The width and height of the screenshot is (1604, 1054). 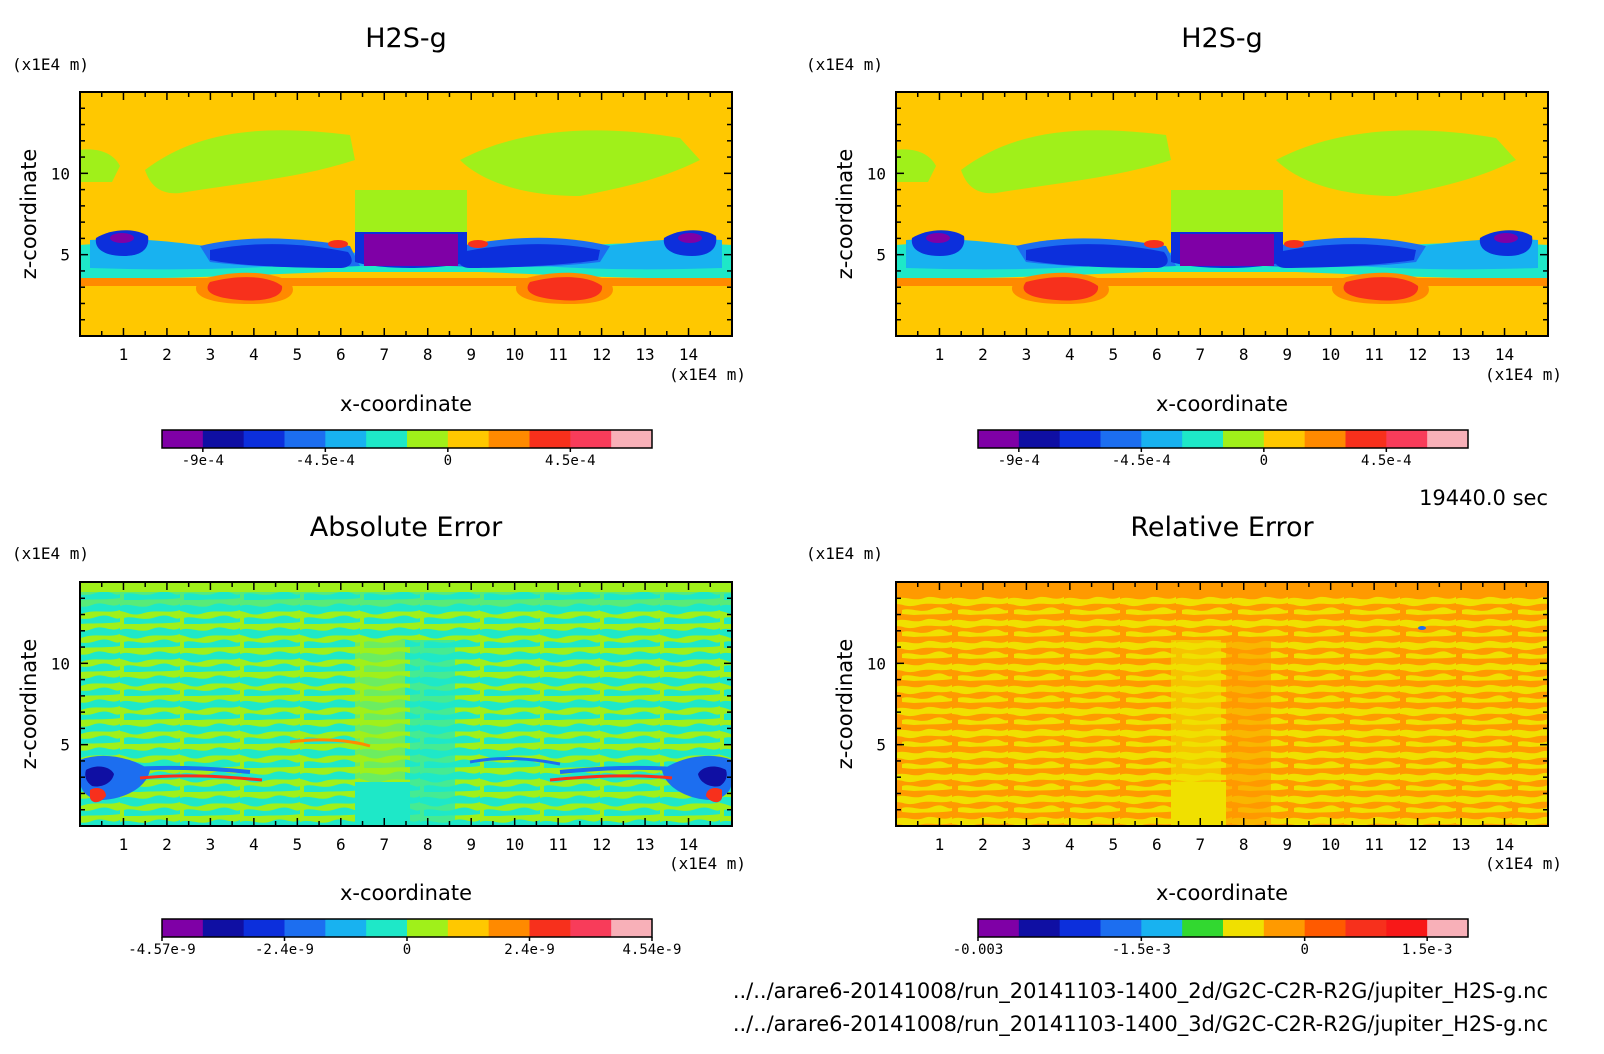 What do you see at coordinates (1141, 950) in the screenshot?
I see `colorbar-label: -1.5e-3` at bounding box center [1141, 950].